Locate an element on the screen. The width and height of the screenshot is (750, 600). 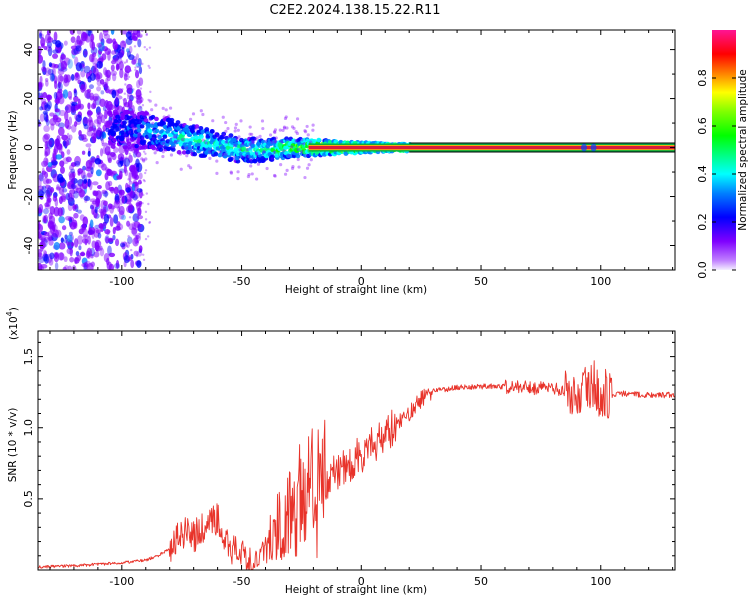
colorbar-tick-label: 0.2 is located at coordinates (702, 222).